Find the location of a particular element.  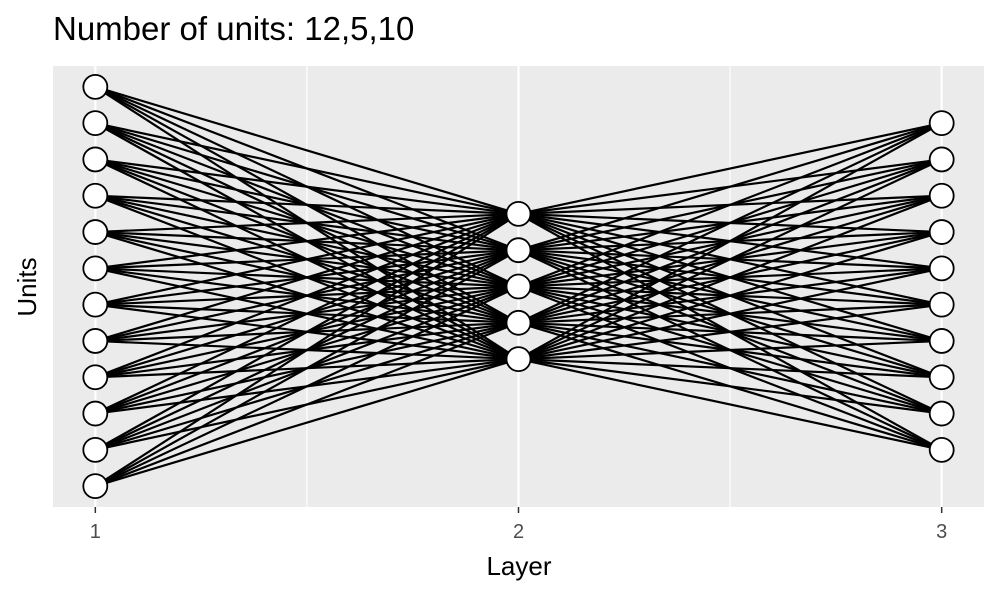

chart-title: Number of units: 12,5,10 is located at coordinates (233, 28).